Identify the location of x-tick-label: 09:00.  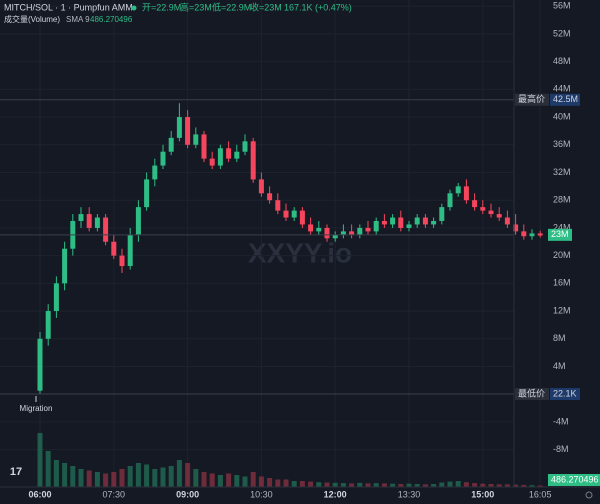
(187, 494).